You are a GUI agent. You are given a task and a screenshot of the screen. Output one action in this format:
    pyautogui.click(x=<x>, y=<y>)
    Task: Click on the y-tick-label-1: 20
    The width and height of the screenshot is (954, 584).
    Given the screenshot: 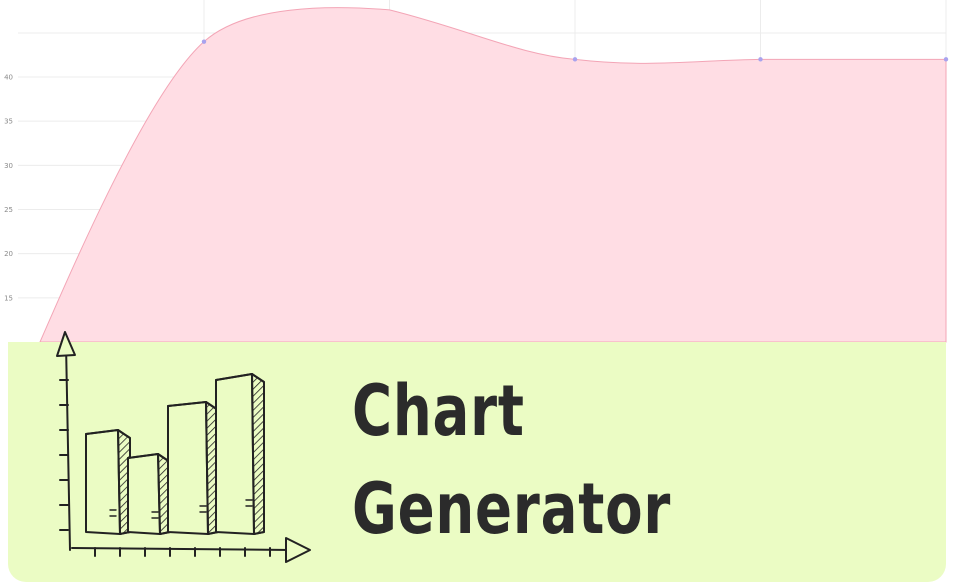 What is the action you would take?
    pyautogui.click(x=8, y=254)
    